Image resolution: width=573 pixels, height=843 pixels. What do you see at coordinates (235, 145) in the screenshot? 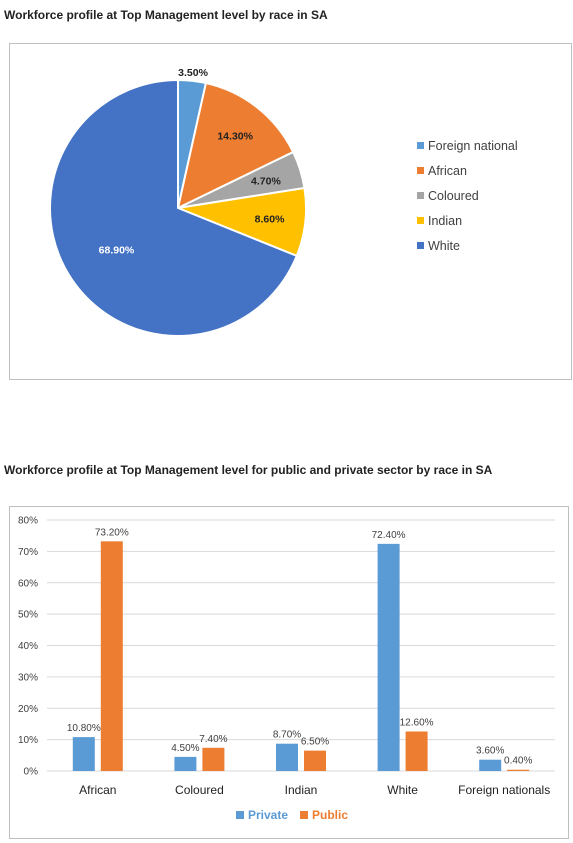
I see `pie-slice-african` at bounding box center [235, 145].